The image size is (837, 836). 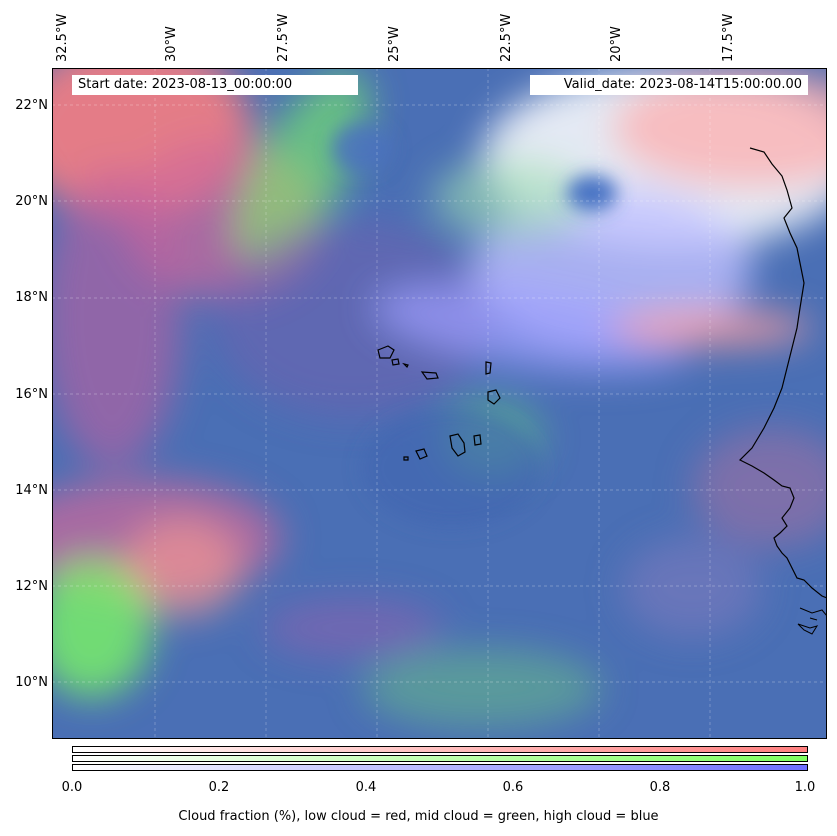 What do you see at coordinates (805, 787) in the screenshot?
I see `colorbar-tick: 1.0` at bounding box center [805, 787].